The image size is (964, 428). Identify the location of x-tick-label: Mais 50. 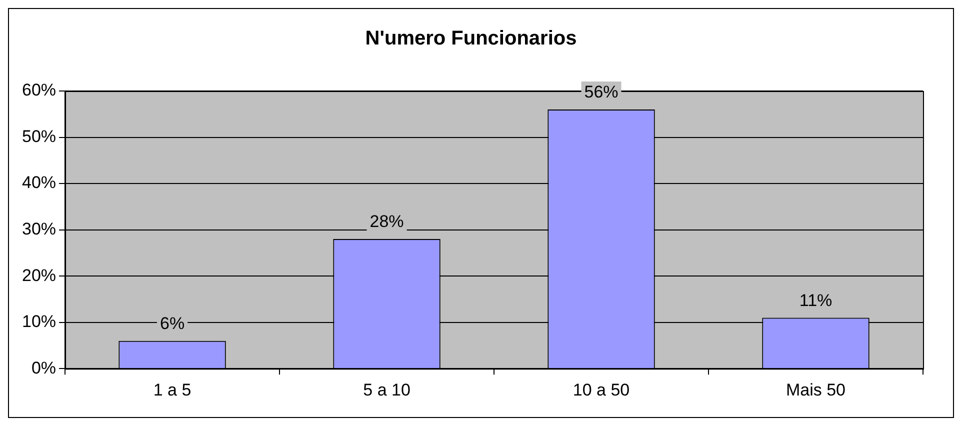
(816, 390).